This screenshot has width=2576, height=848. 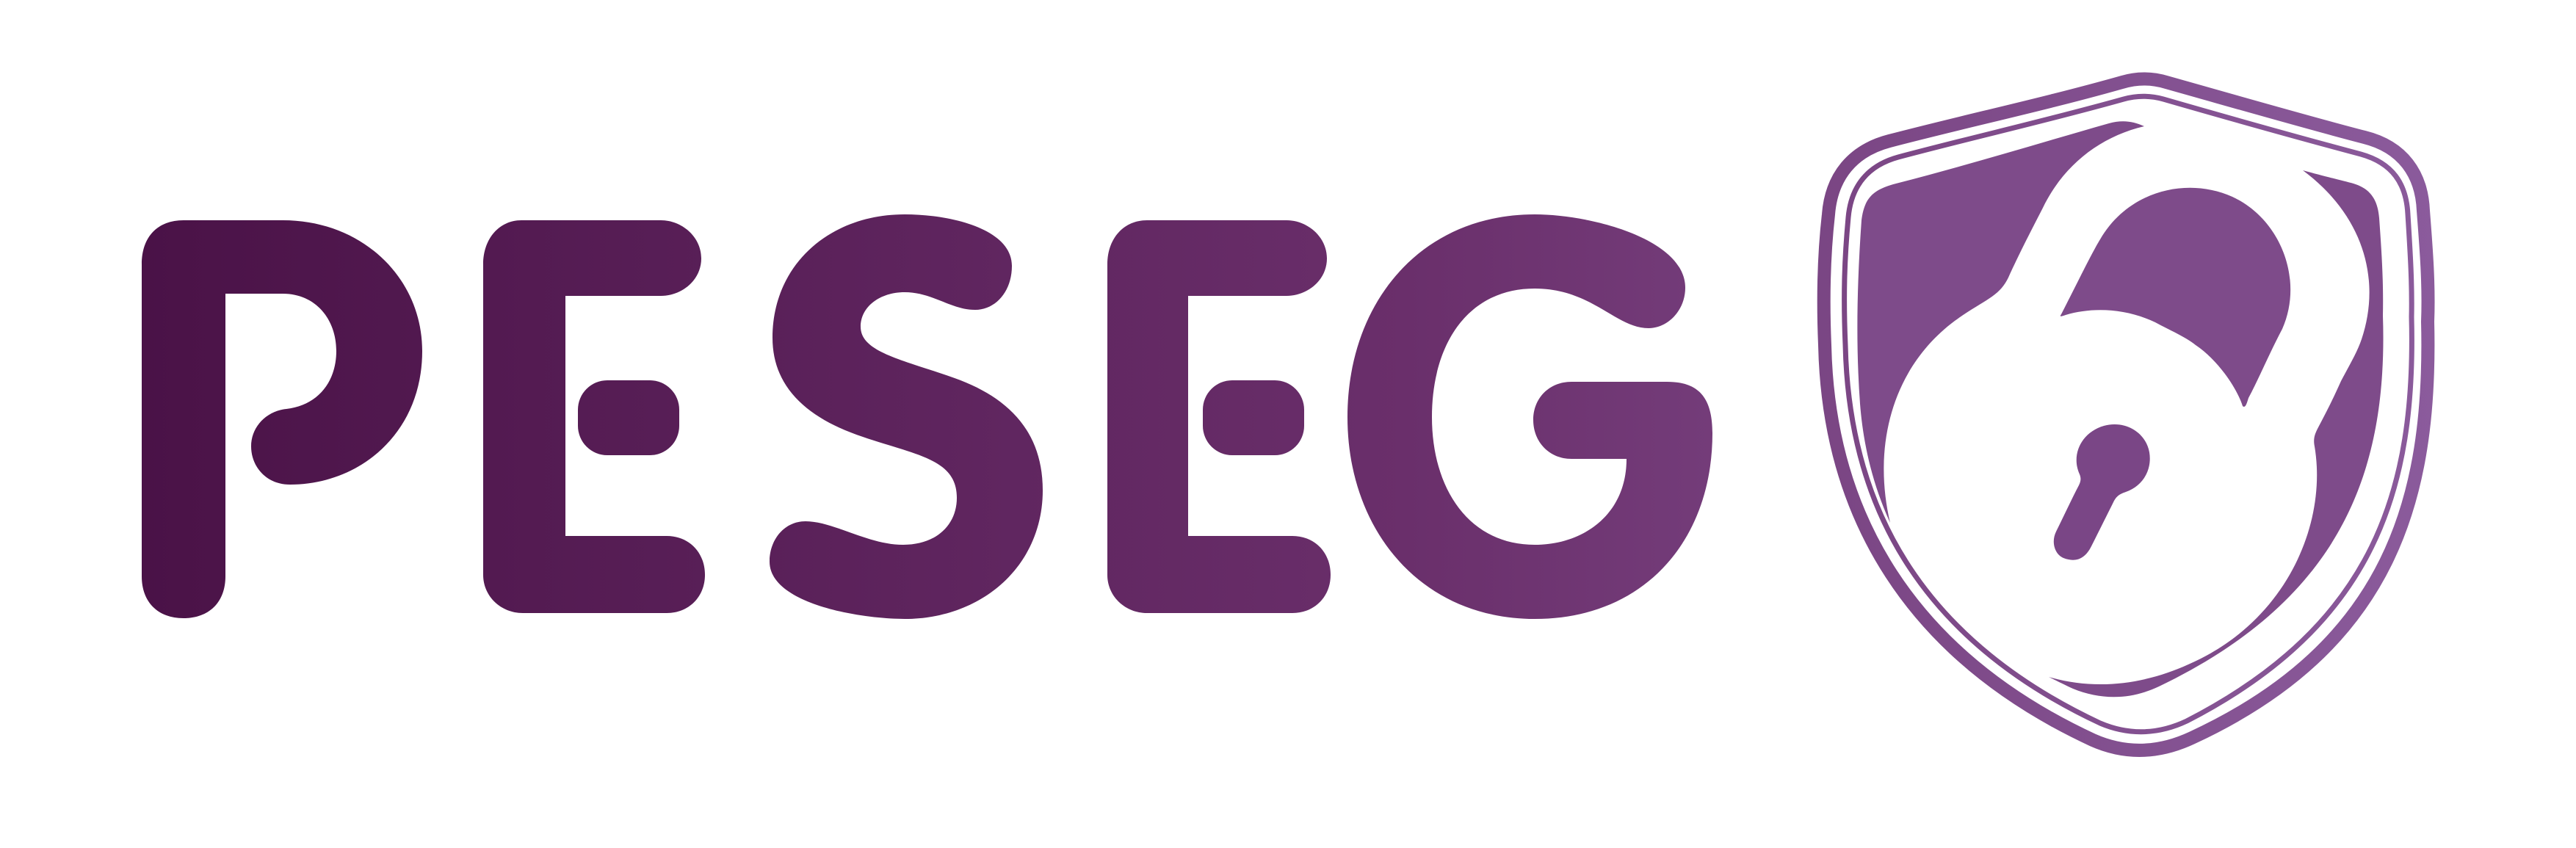 What do you see at coordinates (2101, 492) in the screenshot?
I see `keyhole-icon` at bounding box center [2101, 492].